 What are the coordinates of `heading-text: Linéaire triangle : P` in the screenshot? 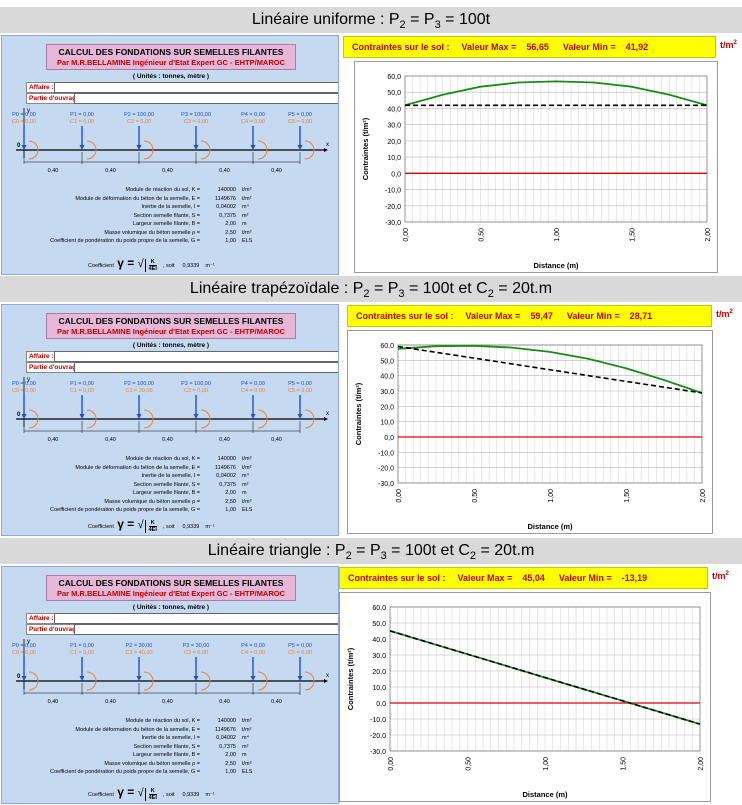 It's located at (276, 550).